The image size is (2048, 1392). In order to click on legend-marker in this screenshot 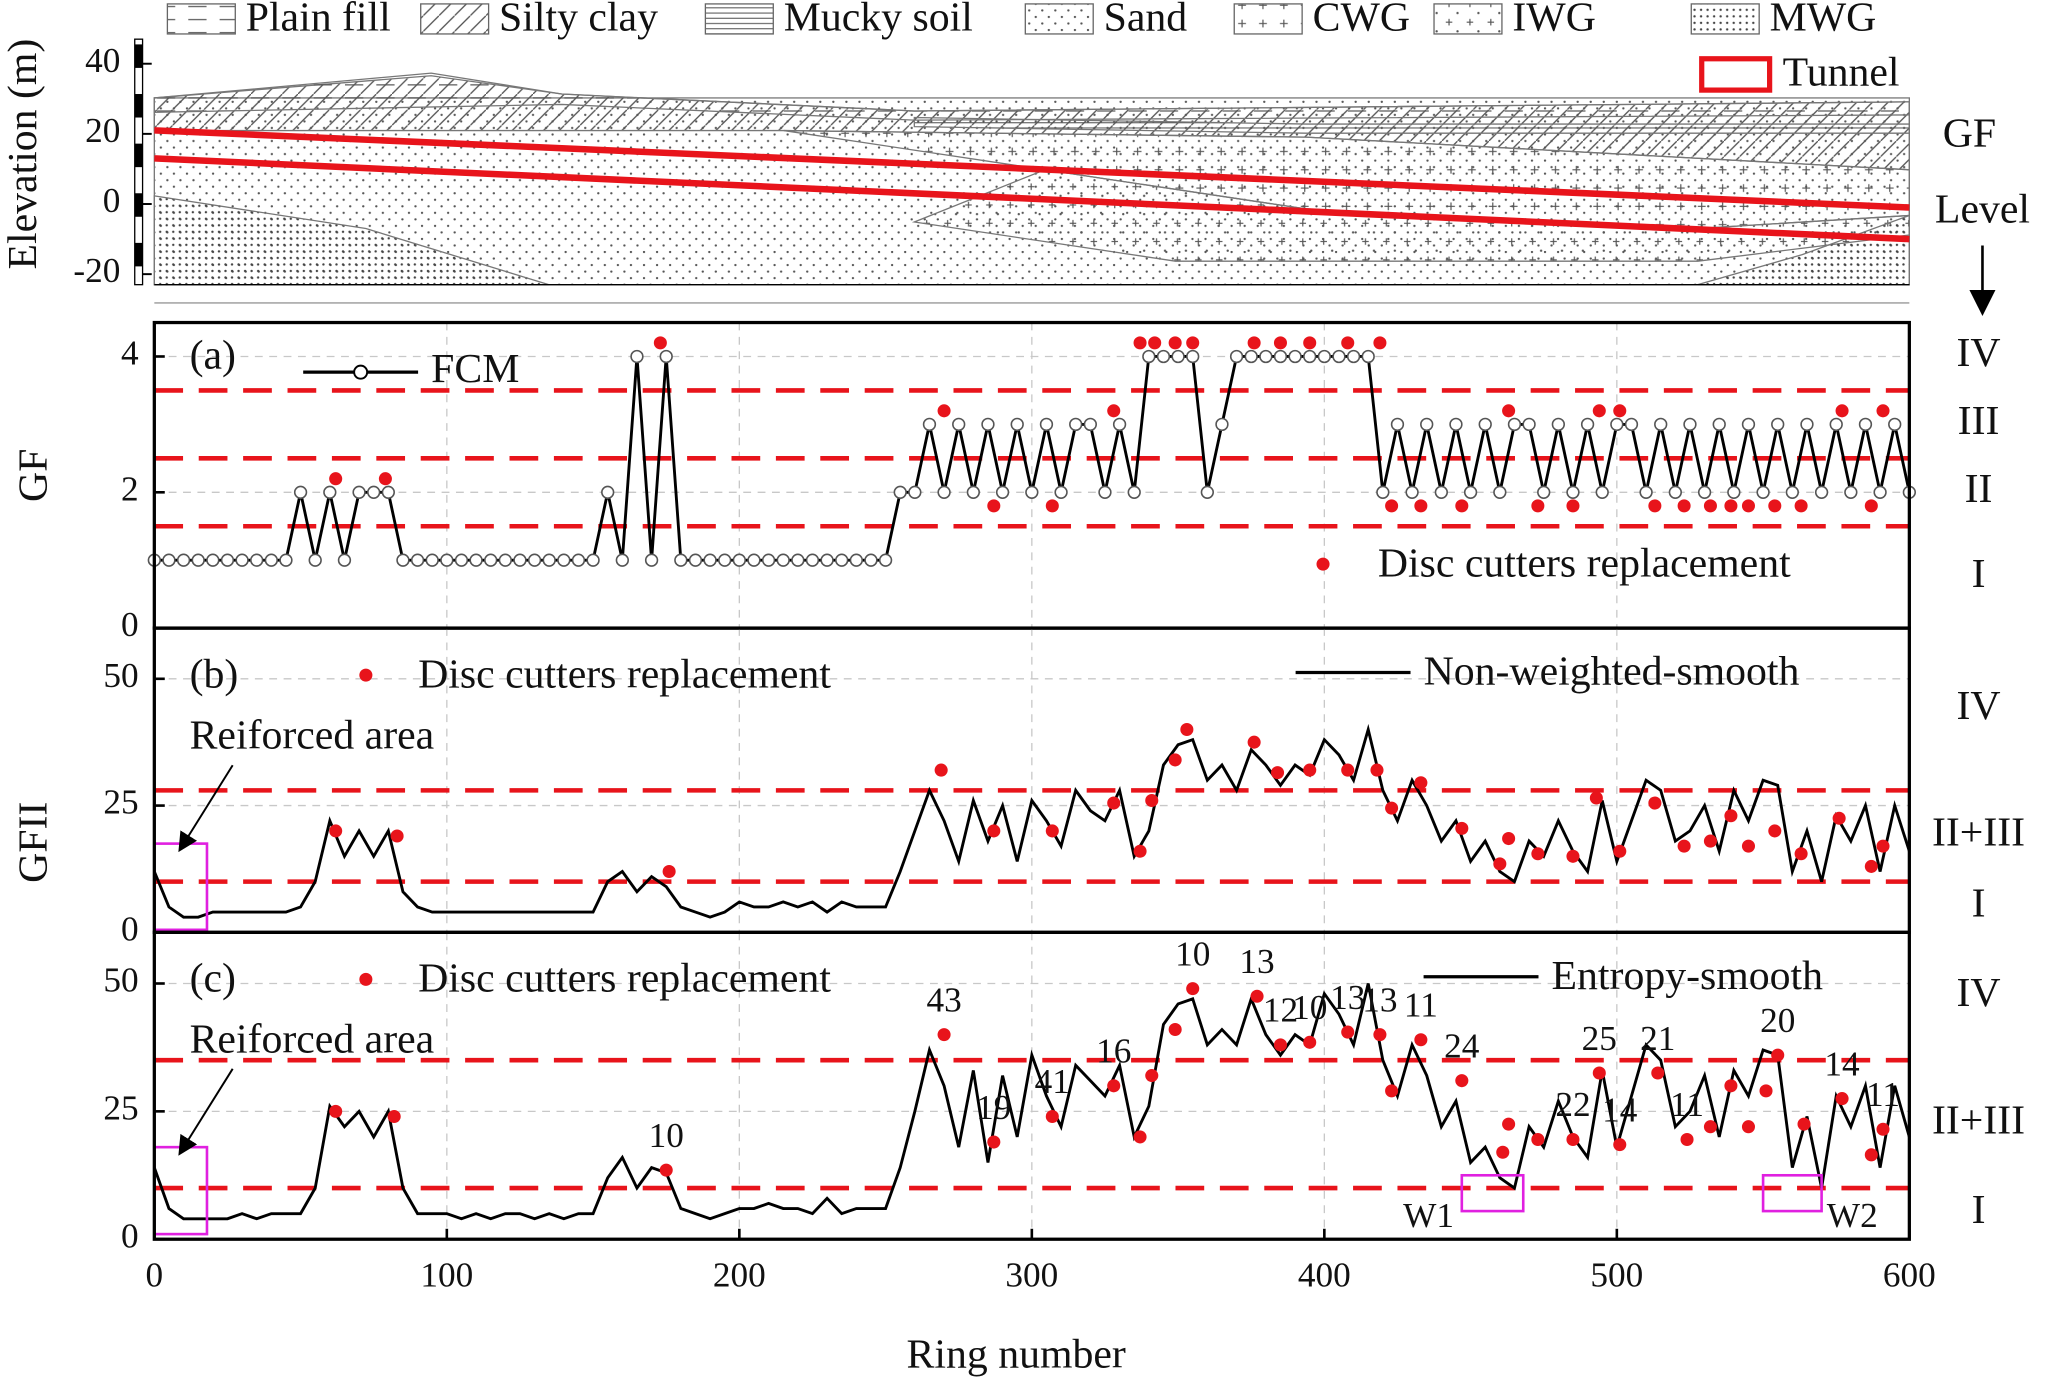, I will do `click(361, 372)`.